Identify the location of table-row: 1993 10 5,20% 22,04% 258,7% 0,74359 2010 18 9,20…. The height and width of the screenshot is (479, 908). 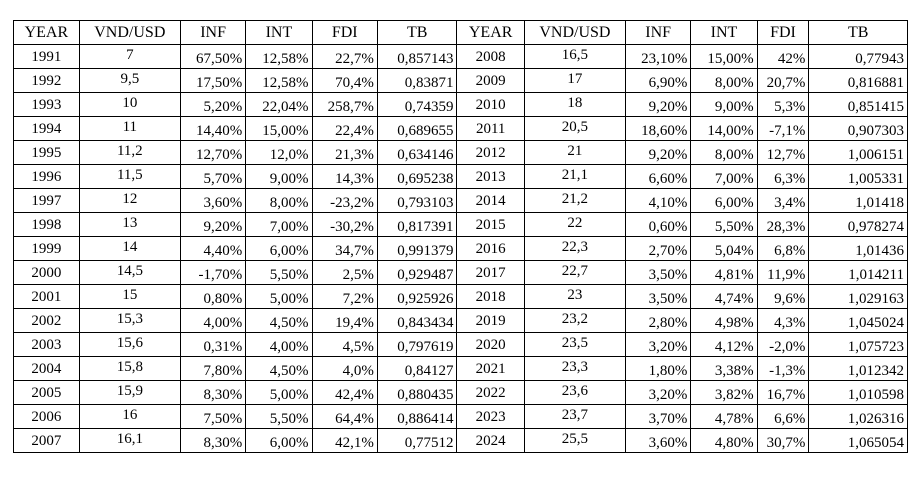
(460, 104).